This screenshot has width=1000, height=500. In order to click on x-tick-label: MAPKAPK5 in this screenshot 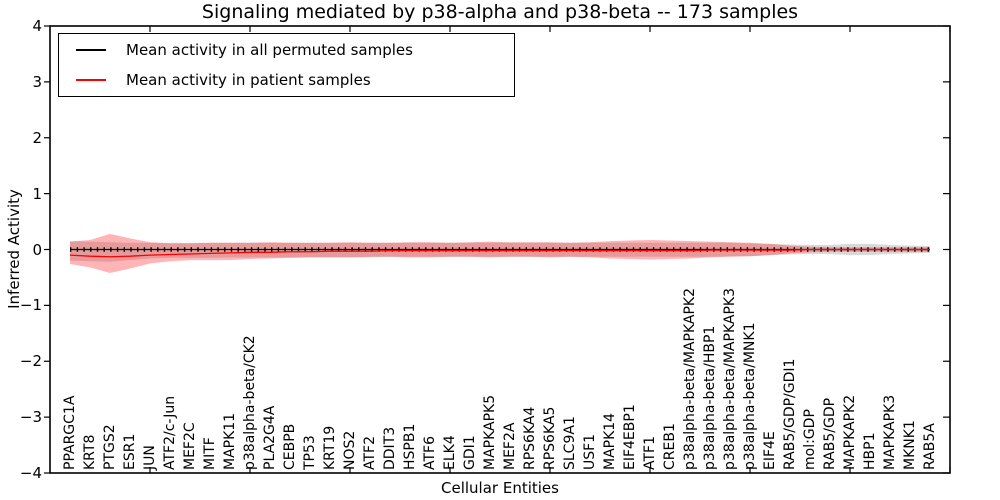, I will do `click(490, 432)`.